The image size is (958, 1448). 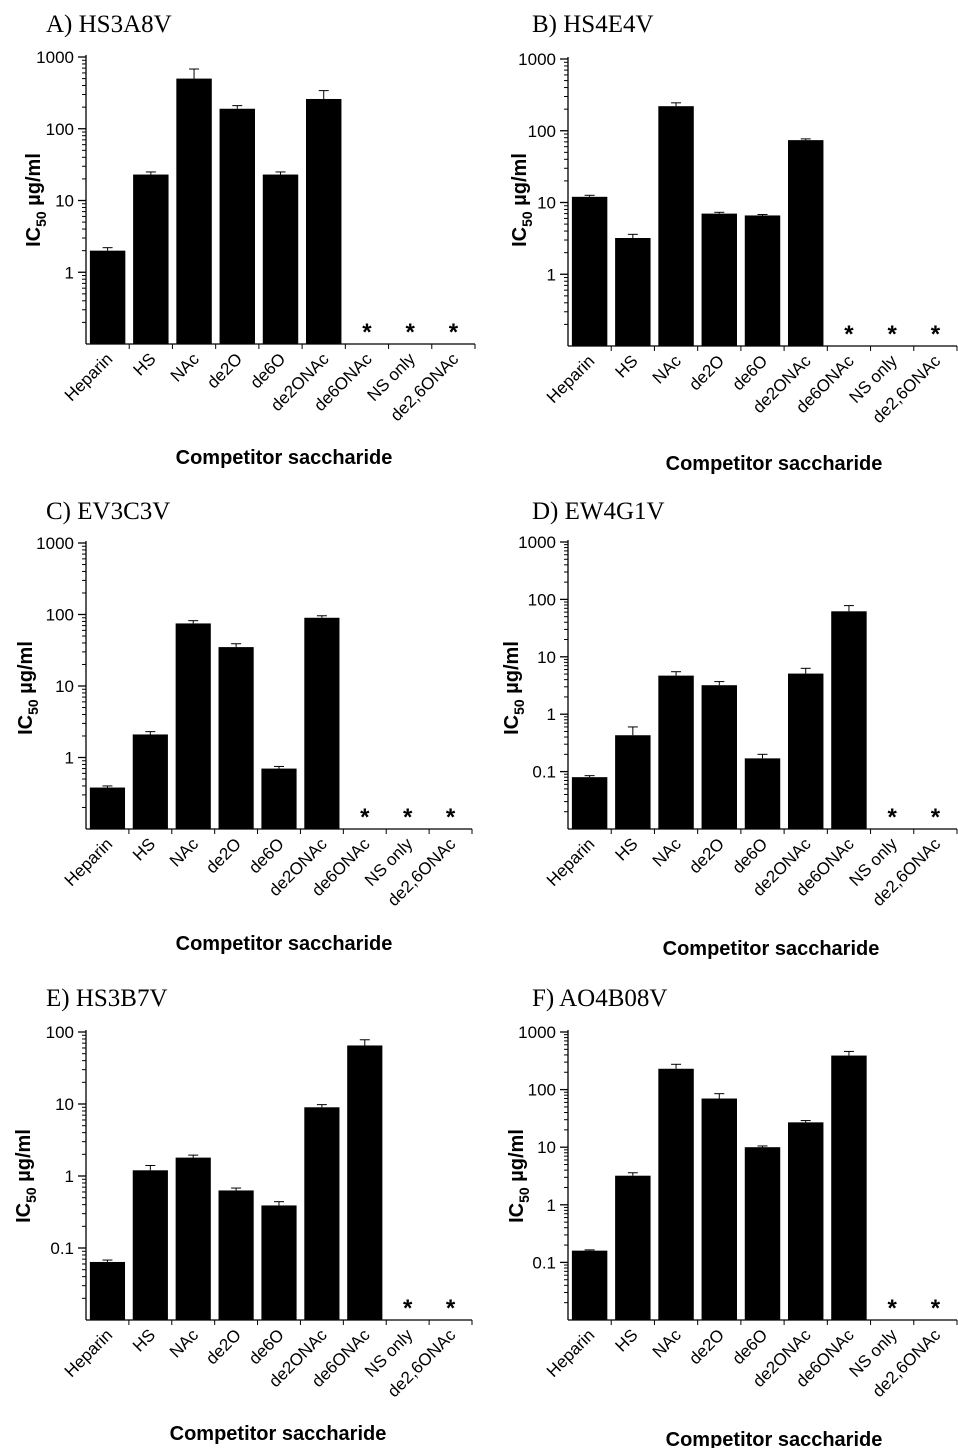 What do you see at coordinates (598, 511) in the screenshot?
I see `panel-title: D) EW4G1V` at bounding box center [598, 511].